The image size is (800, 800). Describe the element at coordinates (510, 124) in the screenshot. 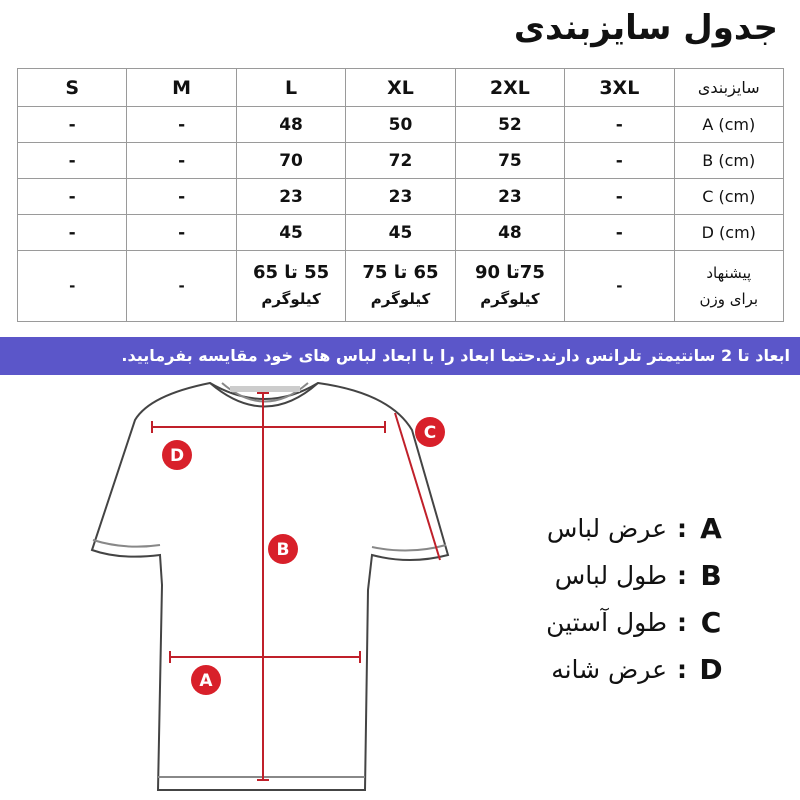

I see `cell: 52` at that location.